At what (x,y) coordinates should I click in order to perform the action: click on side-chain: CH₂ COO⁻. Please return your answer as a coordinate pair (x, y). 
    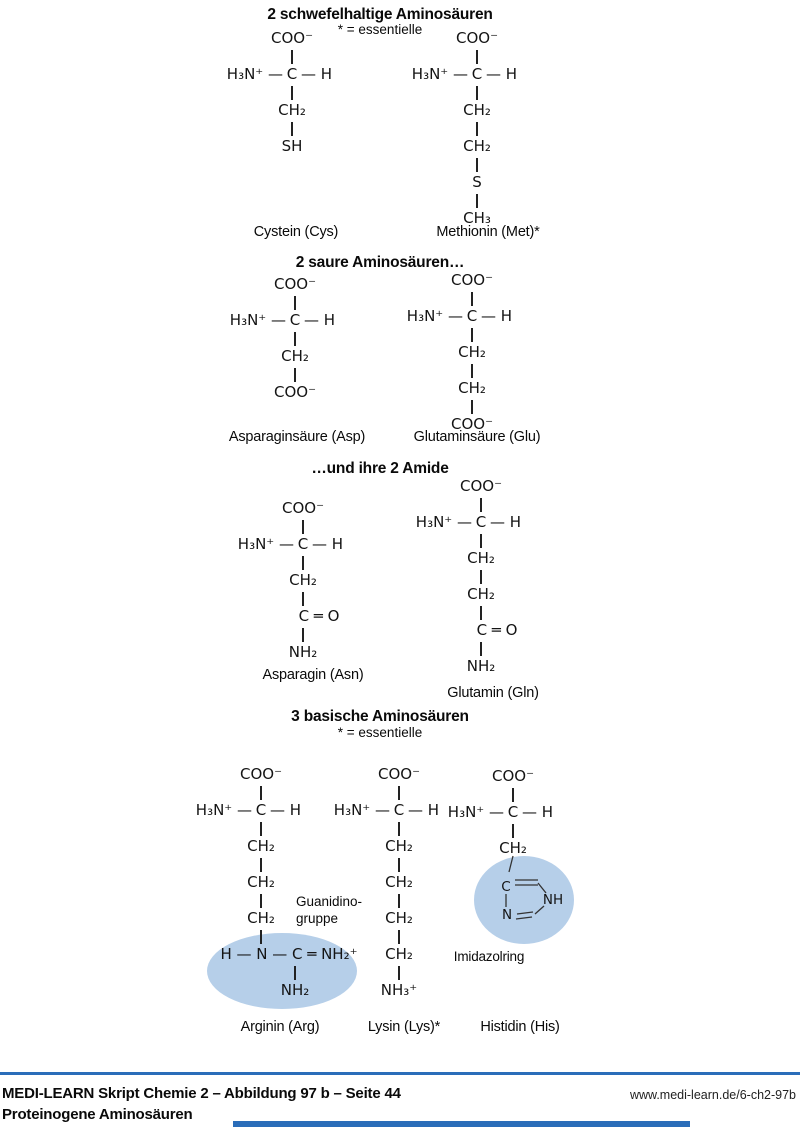
    Looking at the image, I should click on (295, 366).